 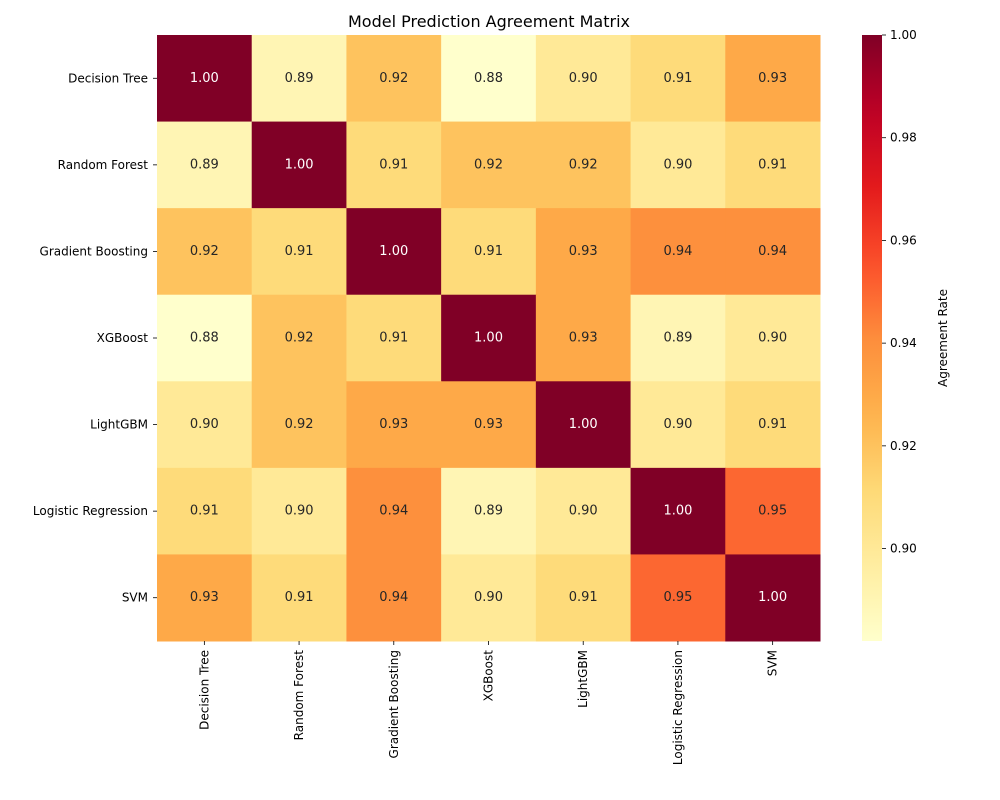 I want to click on heatmap-cell-logistic-regression-lightgbm, so click(x=583, y=511).